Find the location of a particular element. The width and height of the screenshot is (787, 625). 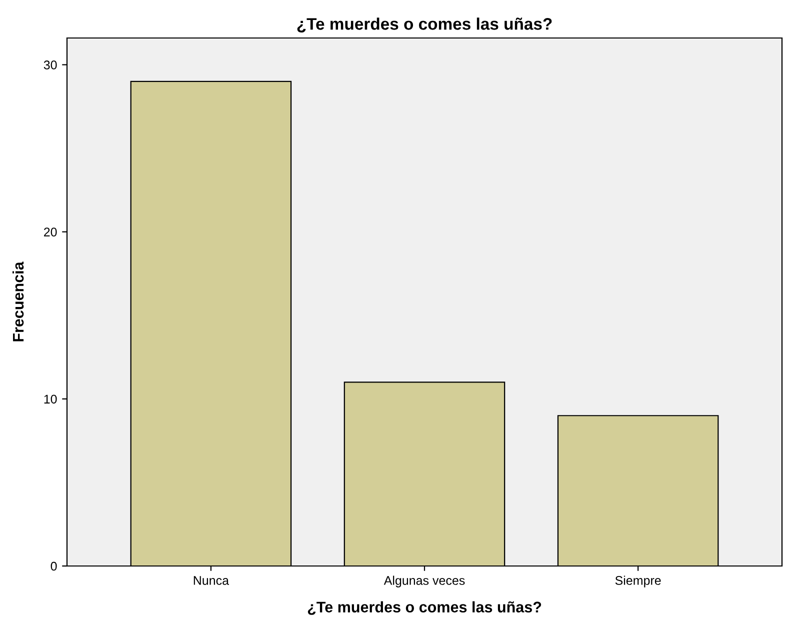

y-tick-label: 30 is located at coordinates (50, 65).